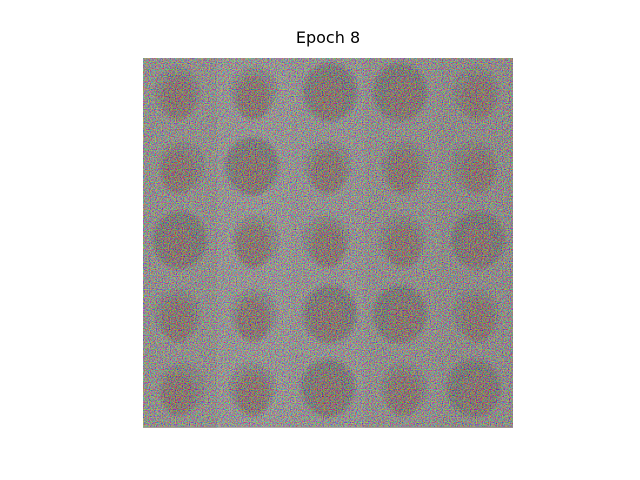 The width and height of the screenshot is (640, 480). I want to click on title: Epoch 8, so click(328, 37).